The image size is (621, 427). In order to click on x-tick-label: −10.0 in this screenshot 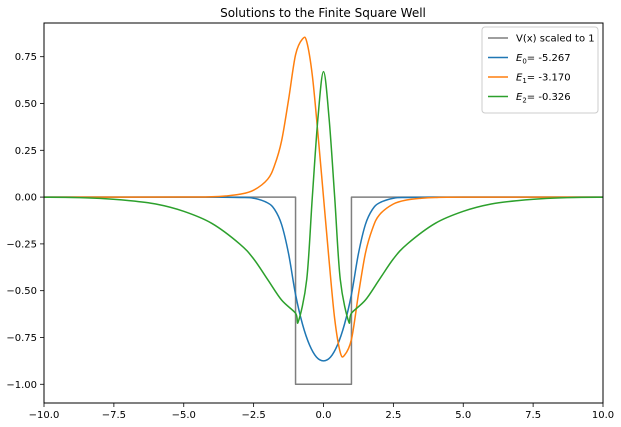, I will do `click(44, 415)`.